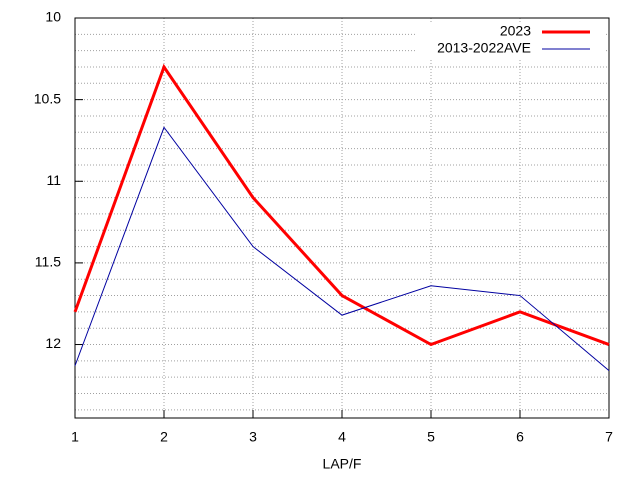 The width and height of the screenshot is (640, 480). Describe the element at coordinates (515, 31) in the screenshot. I see `legend-label: 2023` at that location.